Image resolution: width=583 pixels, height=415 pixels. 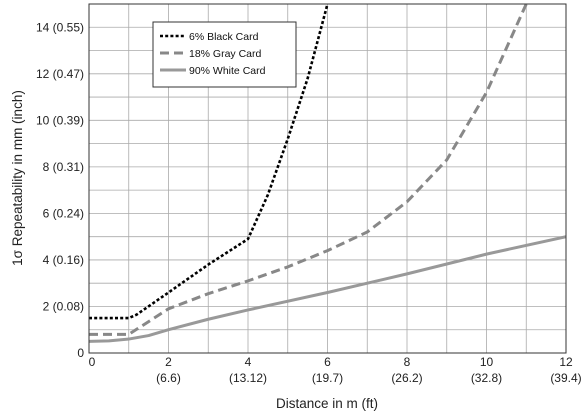 I want to click on x-tick-label: 4, so click(x=248, y=362).